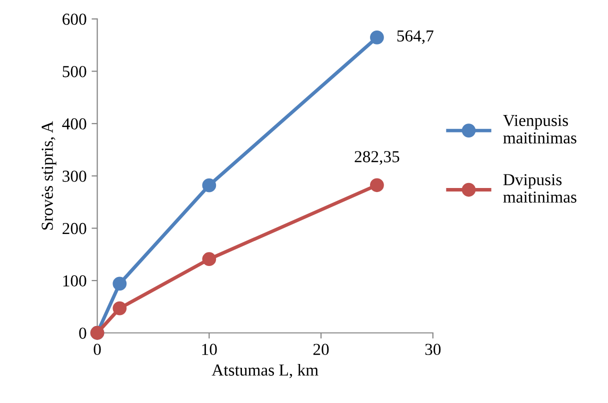 The image size is (608, 403). What do you see at coordinates (74, 19) in the screenshot?
I see `y-tick-label: 600` at bounding box center [74, 19].